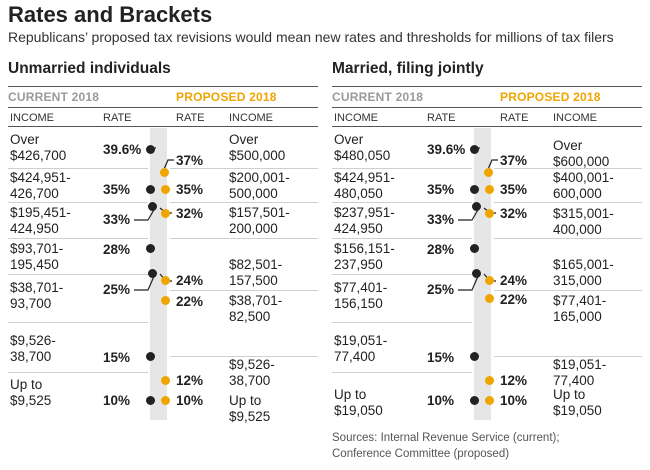 The height and width of the screenshot is (470, 650). I want to click on proposed-income: Up to $9,525, so click(250, 408).